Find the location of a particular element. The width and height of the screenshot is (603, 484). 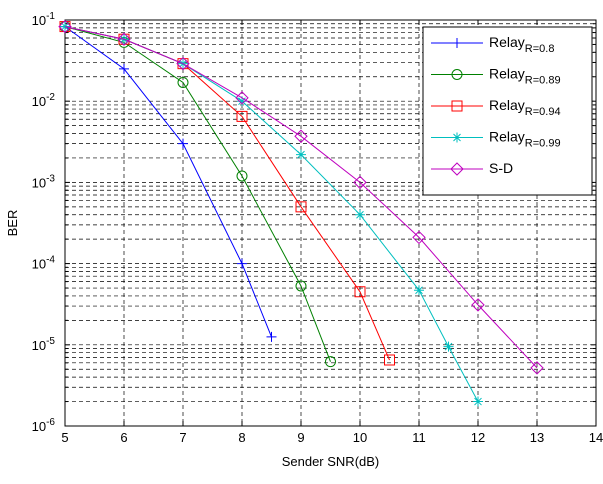

y-tick-label: 10⁻² is located at coordinates (44, 100).